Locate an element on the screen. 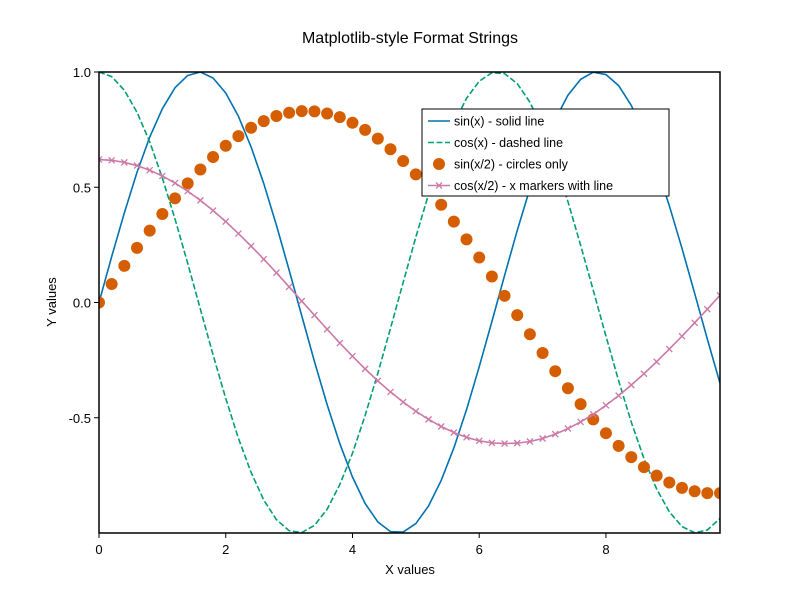 The width and height of the screenshot is (800, 600). y-tick-label: 1.0 is located at coordinates (82, 72).